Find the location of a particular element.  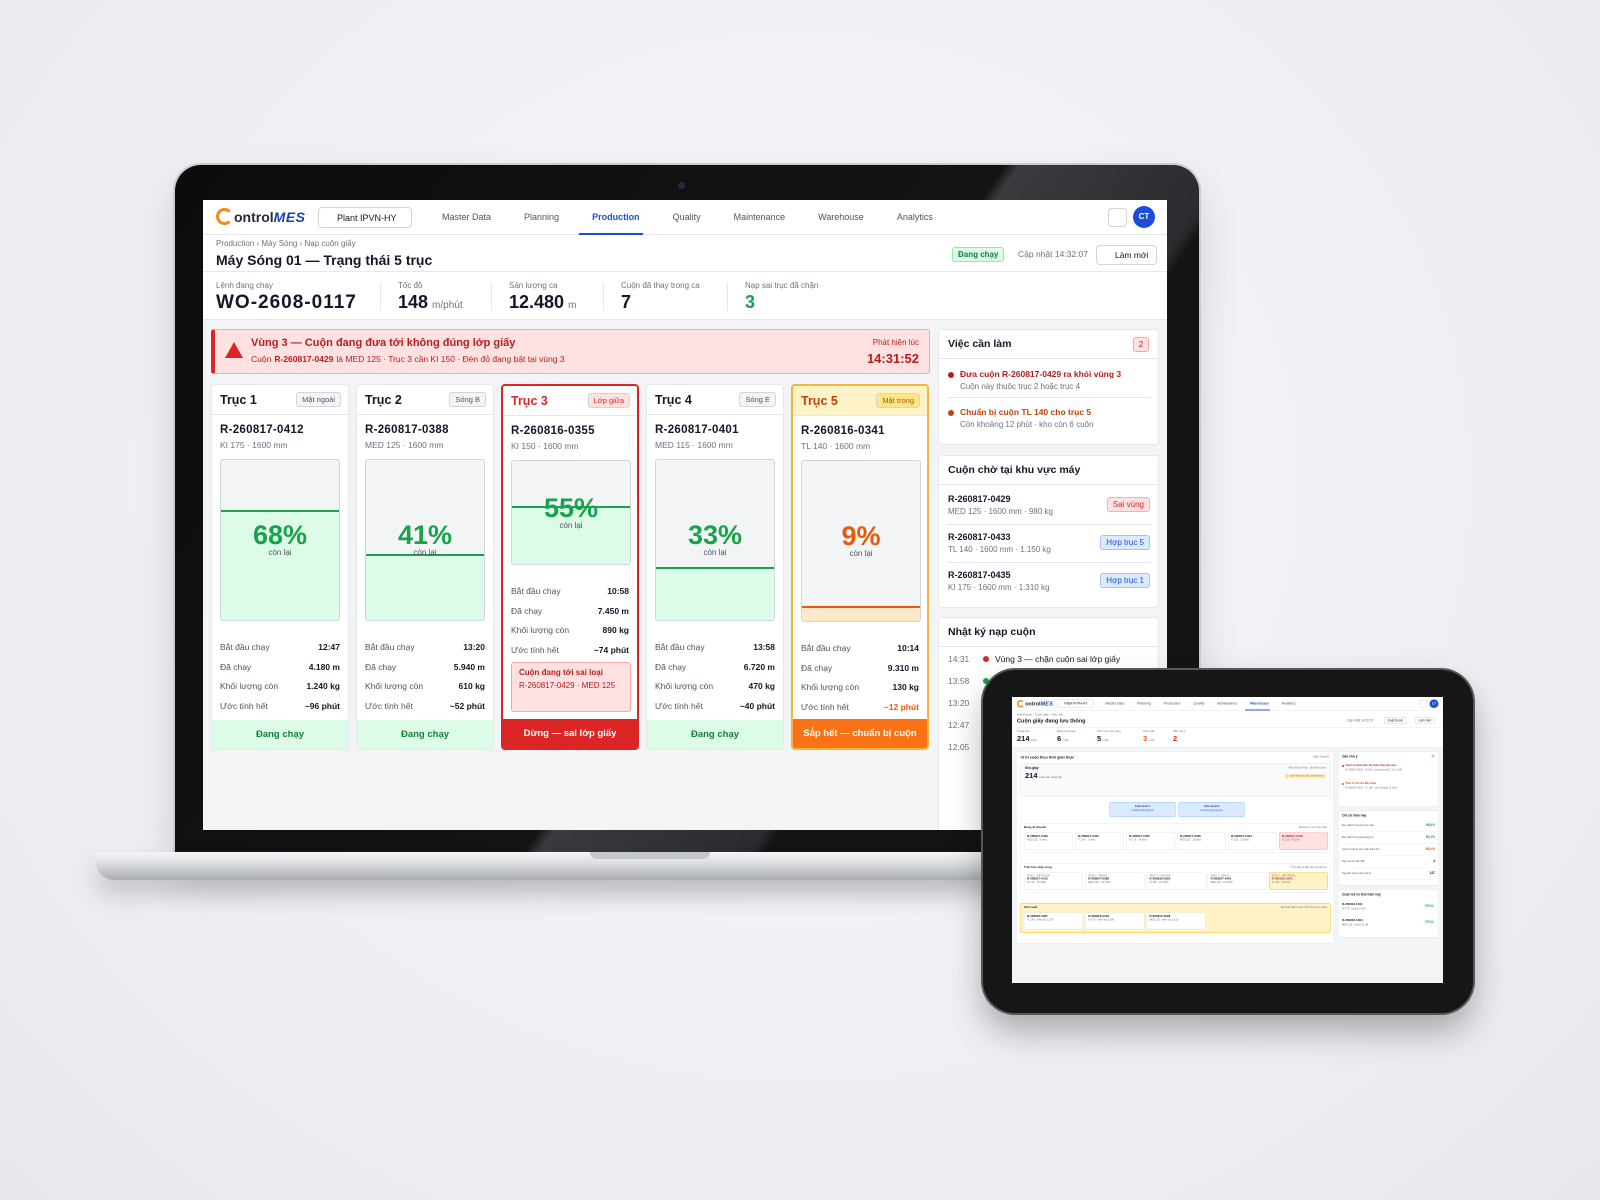

logo-text: ontrol is located at coordinates (254, 216).